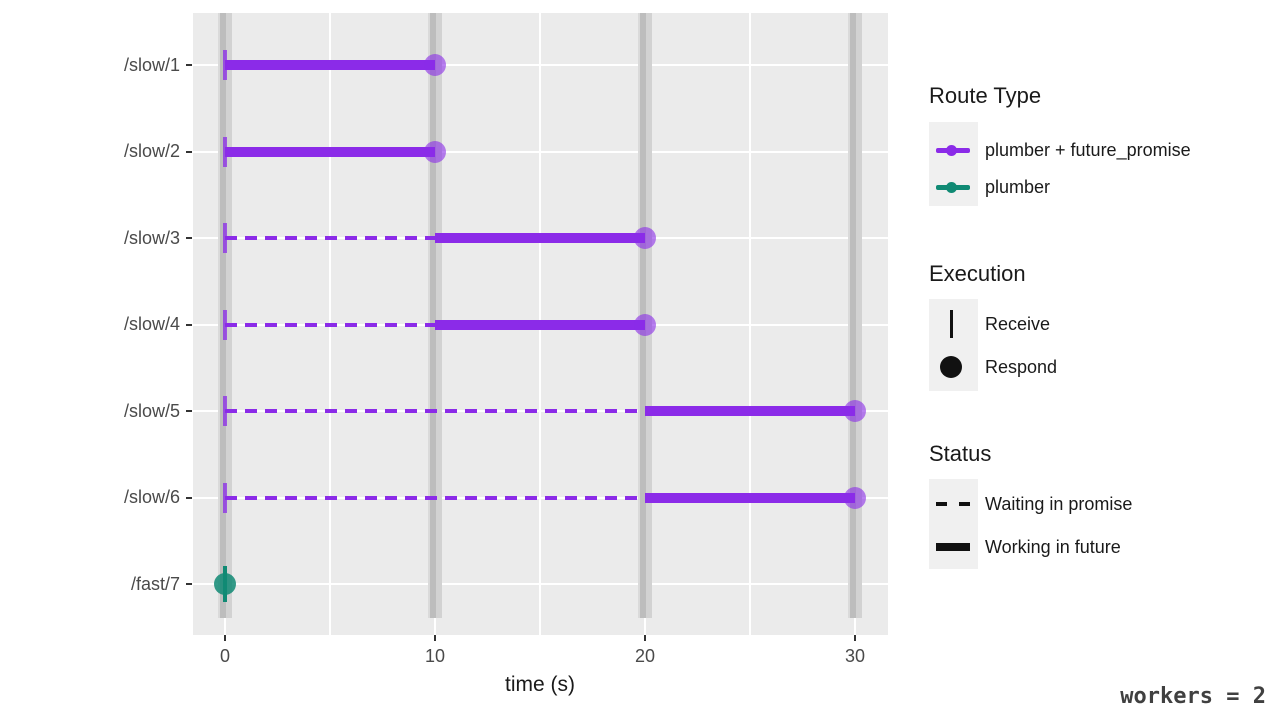  I want to click on legend-label: plumber, so click(1018, 187).